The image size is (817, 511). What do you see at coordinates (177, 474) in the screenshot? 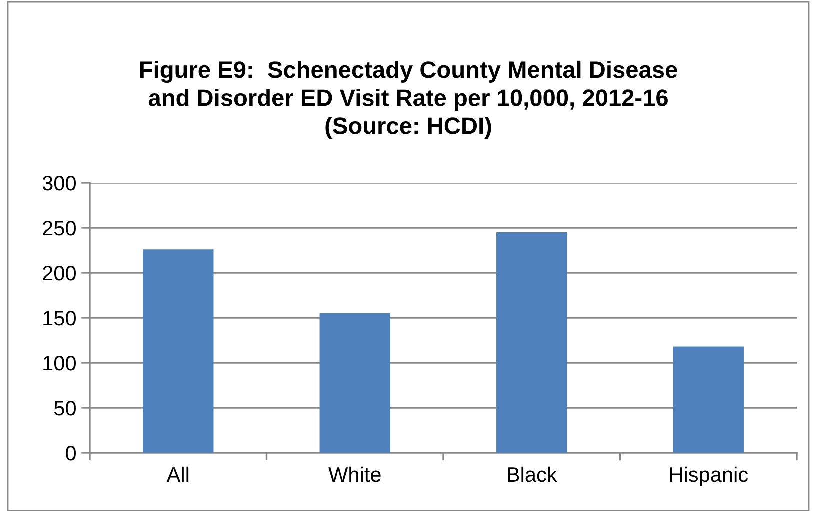
I see `x-tick-label: All` at bounding box center [177, 474].